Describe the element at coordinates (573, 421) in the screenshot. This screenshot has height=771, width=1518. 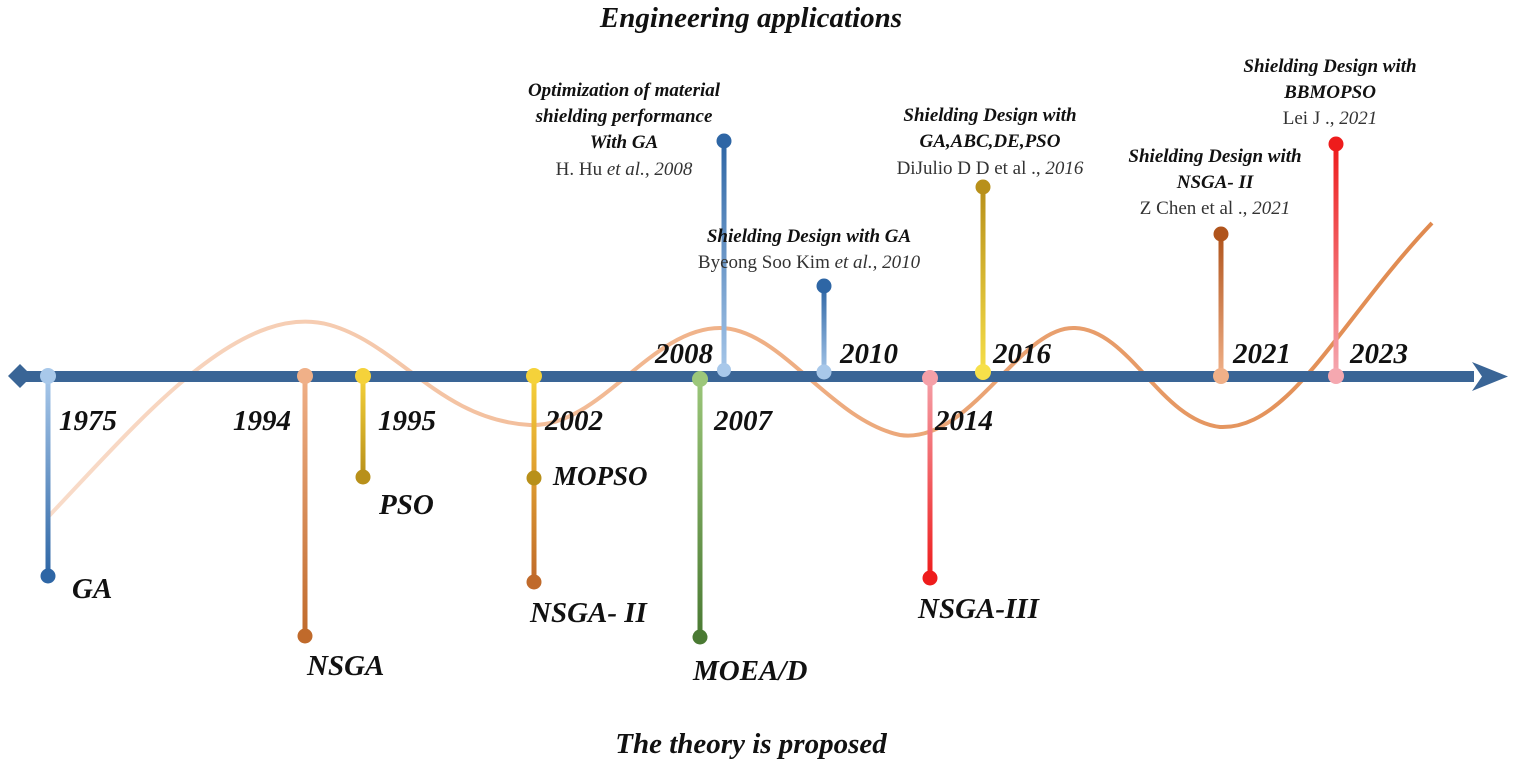
I see `year-label: 2002` at that location.